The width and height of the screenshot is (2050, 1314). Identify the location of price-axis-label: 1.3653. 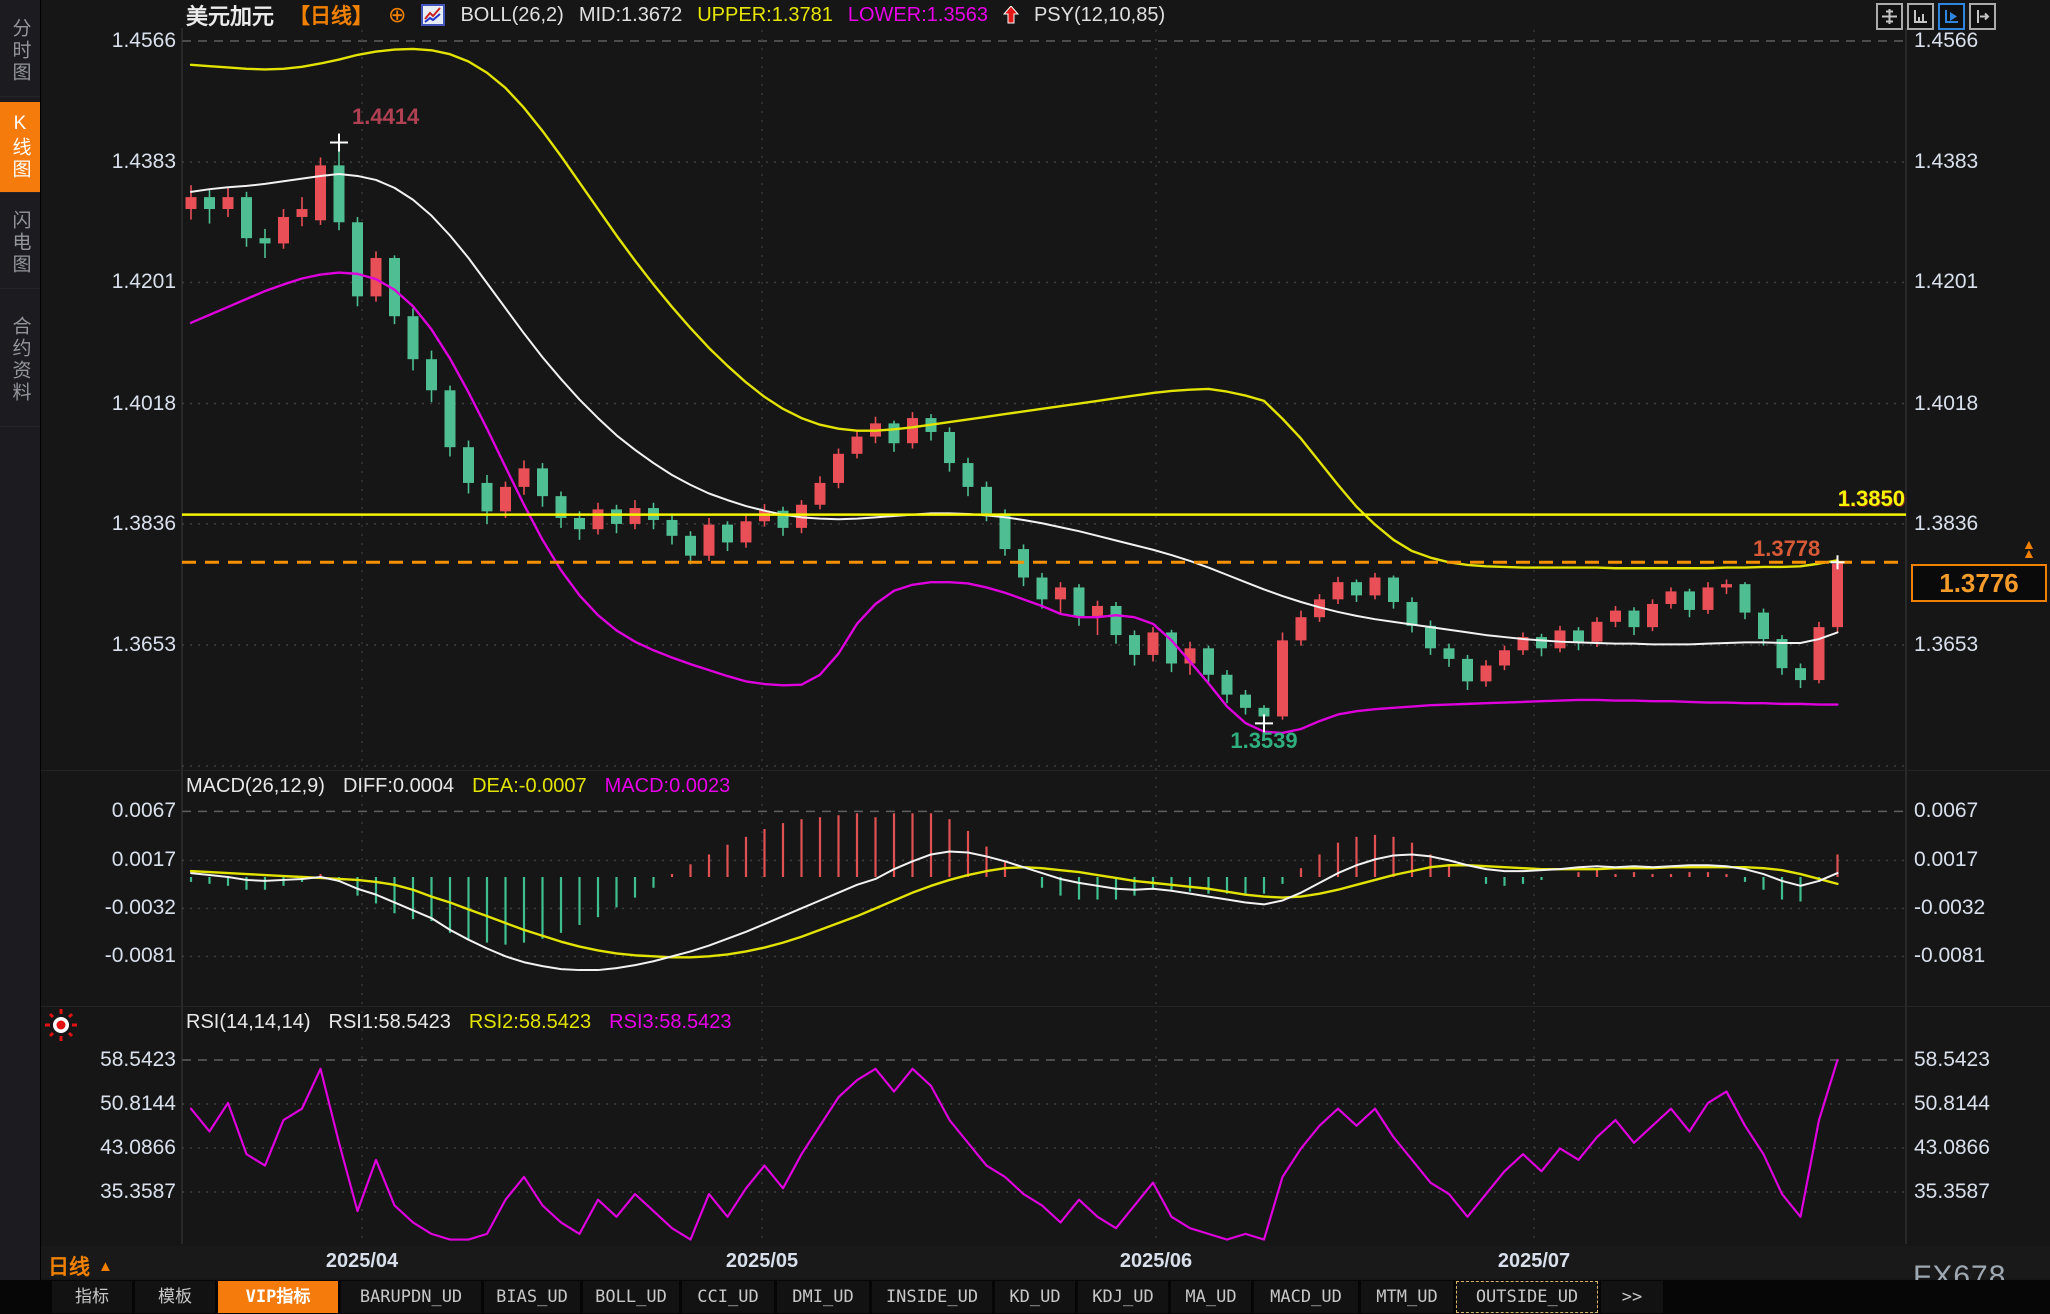
(143, 644).